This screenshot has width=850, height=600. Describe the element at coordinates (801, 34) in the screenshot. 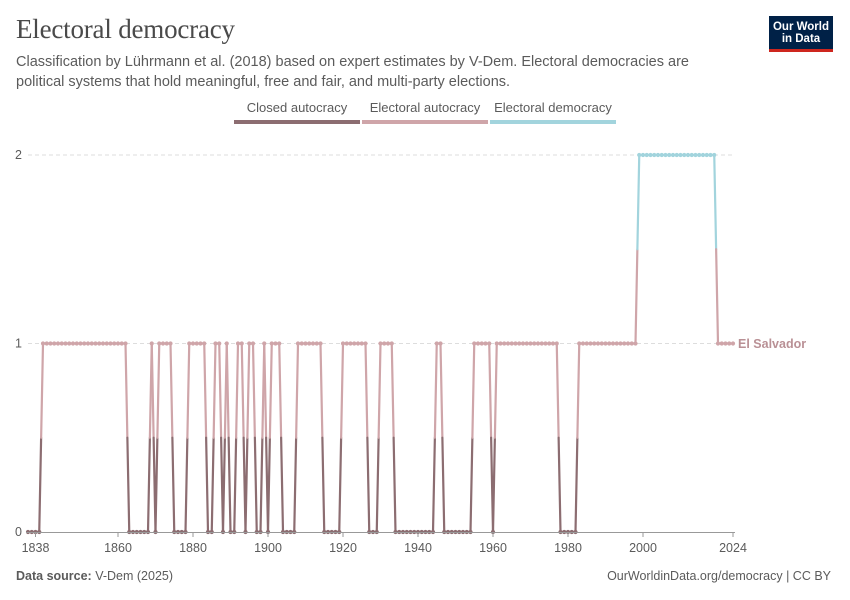

I see `owid-logo: Our World in Data` at that location.